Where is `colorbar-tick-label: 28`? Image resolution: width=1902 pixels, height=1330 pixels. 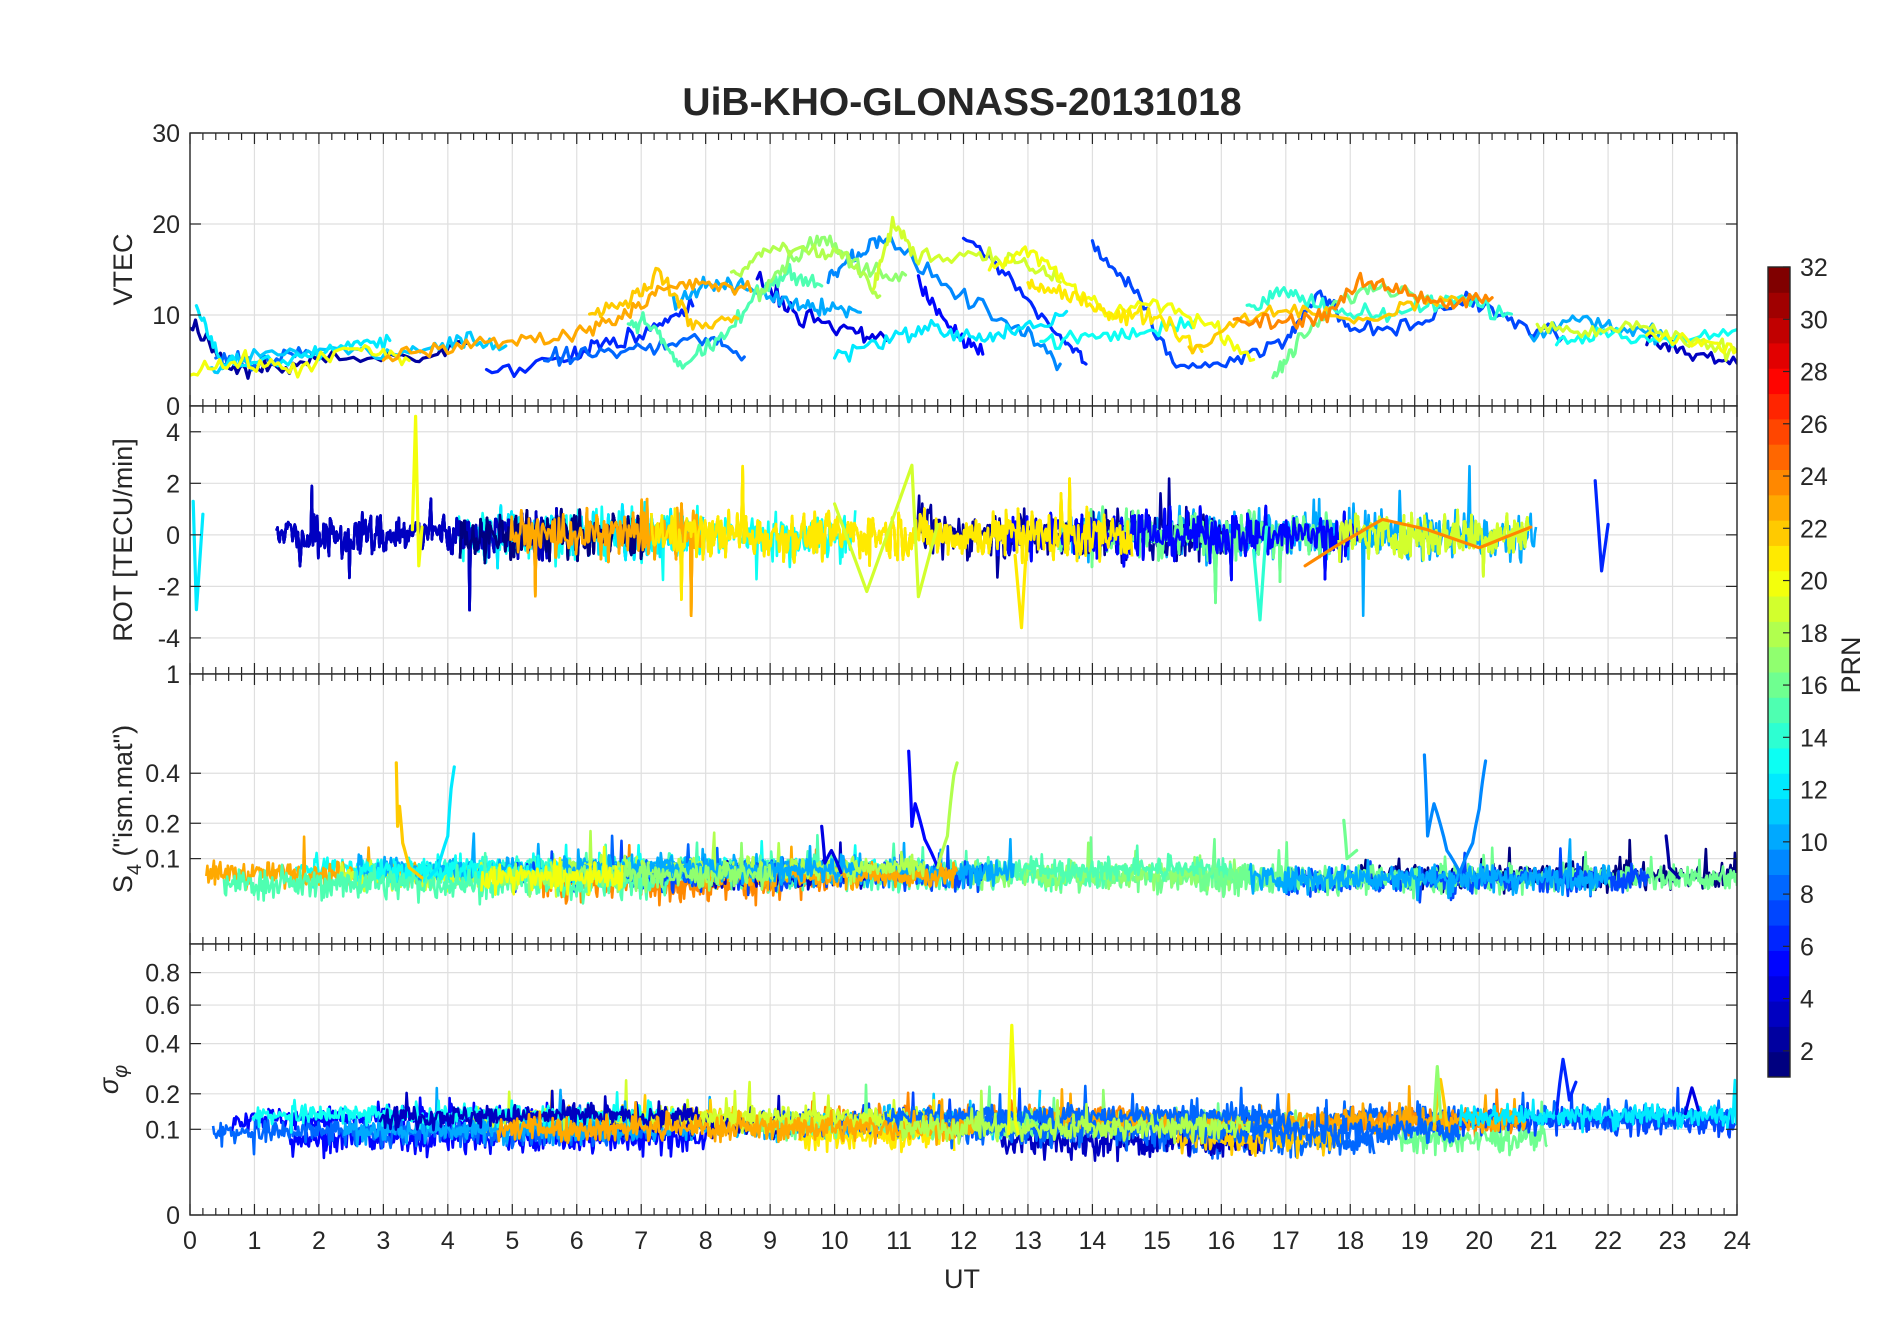
colorbar-tick-label: 28 is located at coordinates (1814, 373).